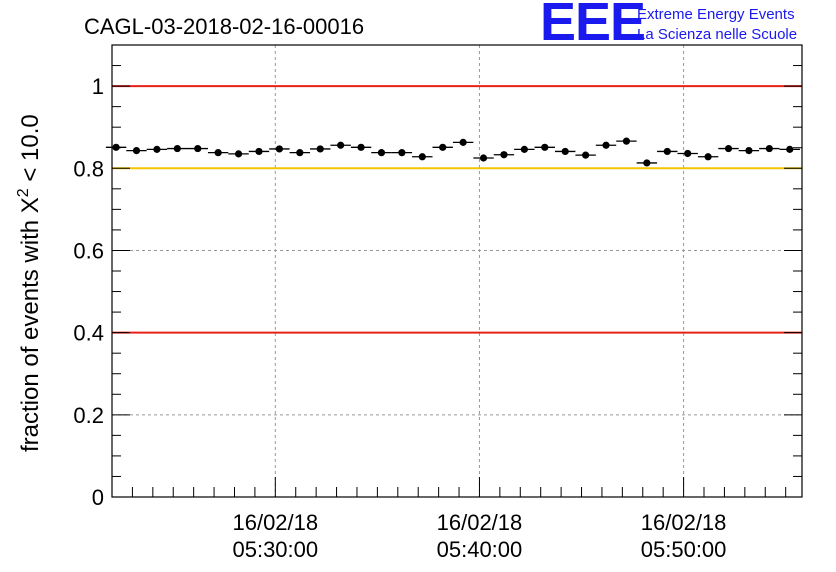 The image size is (836, 572). Describe the element at coordinates (88, 333) in the screenshot. I see `y-tick-label: 0.4` at that location.